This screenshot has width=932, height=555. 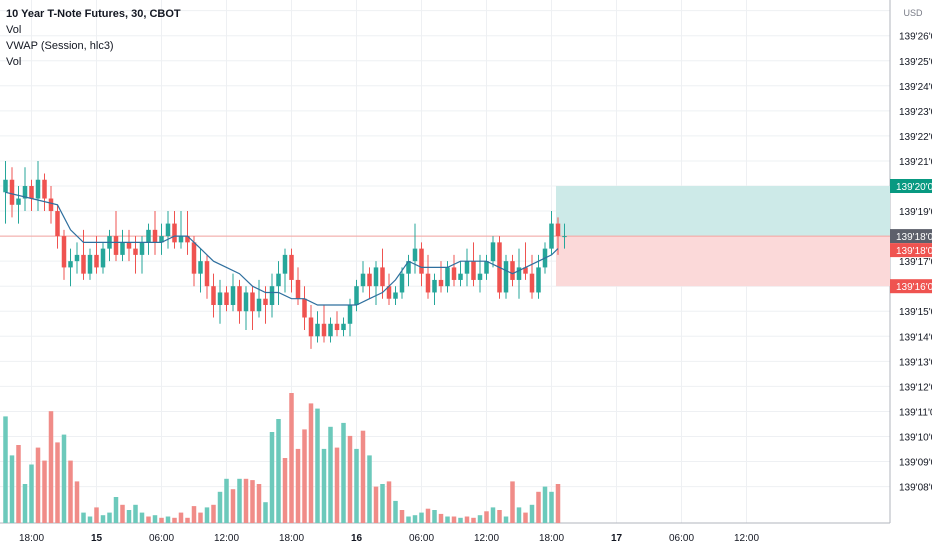 What do you see at coordinates (915, 337) in the screenshot?
I see `price-scale-label: 139'14'0` at bounding box center [915, 337].